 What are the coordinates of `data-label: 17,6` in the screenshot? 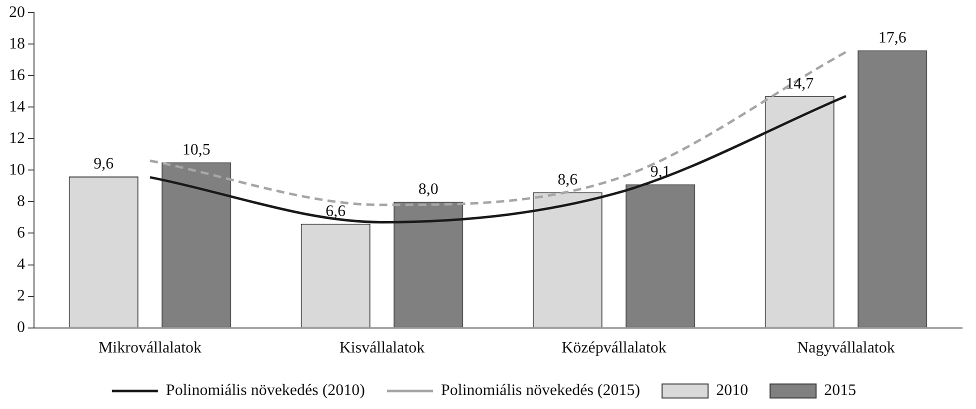 It's located at (892, 38).